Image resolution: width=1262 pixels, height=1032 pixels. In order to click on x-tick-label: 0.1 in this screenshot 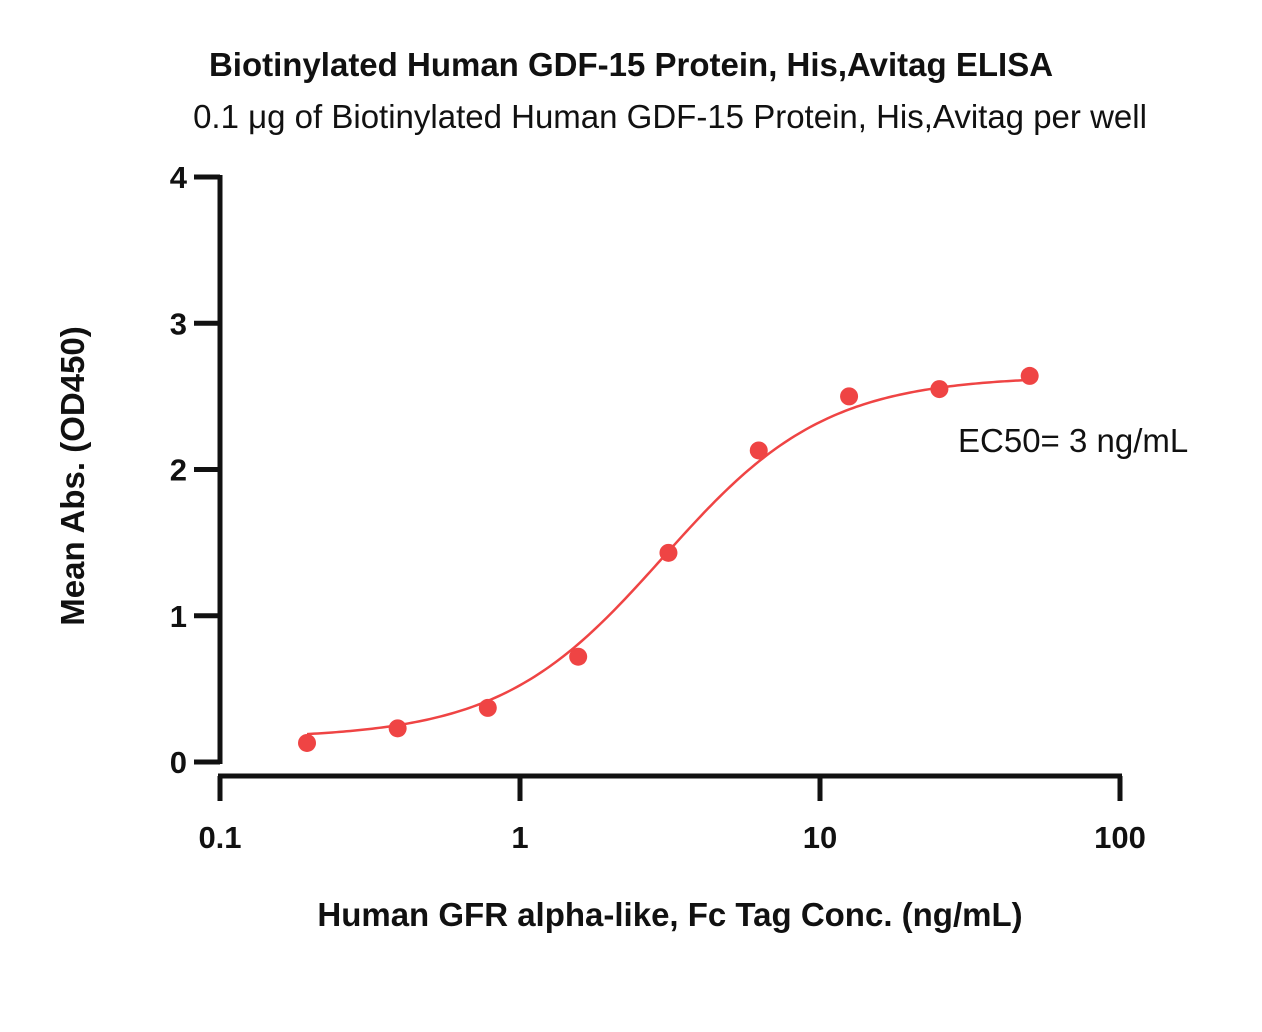, I will do `click(219, 837)`.